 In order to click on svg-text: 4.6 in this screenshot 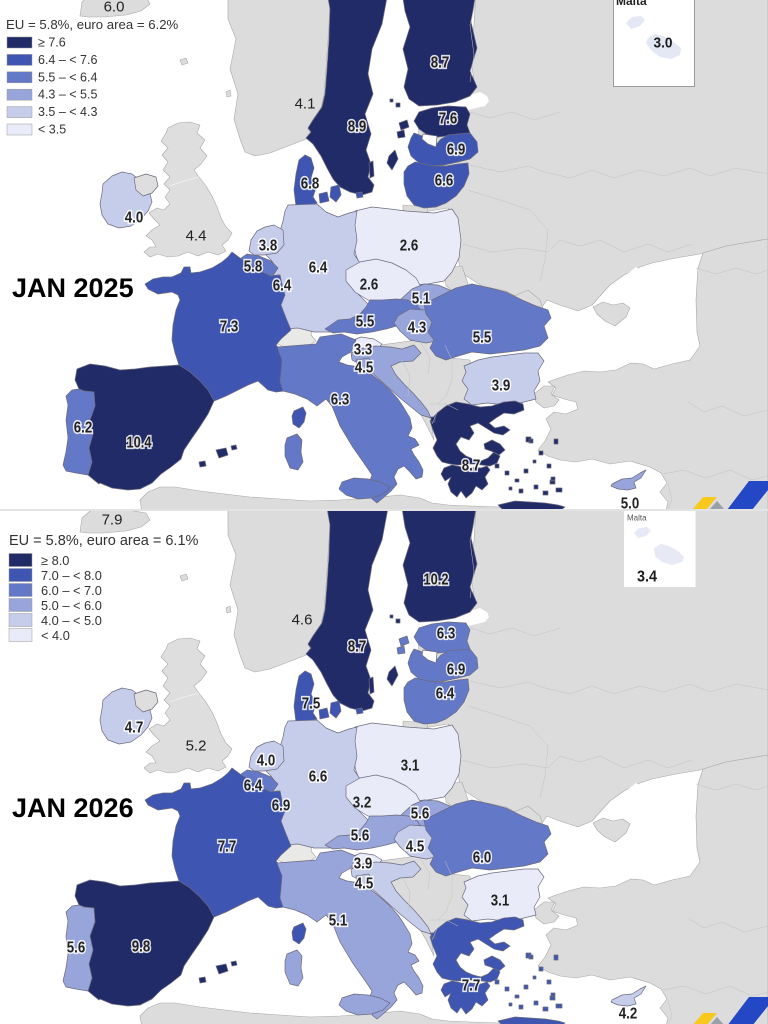, I will do `click(302, 620)`.